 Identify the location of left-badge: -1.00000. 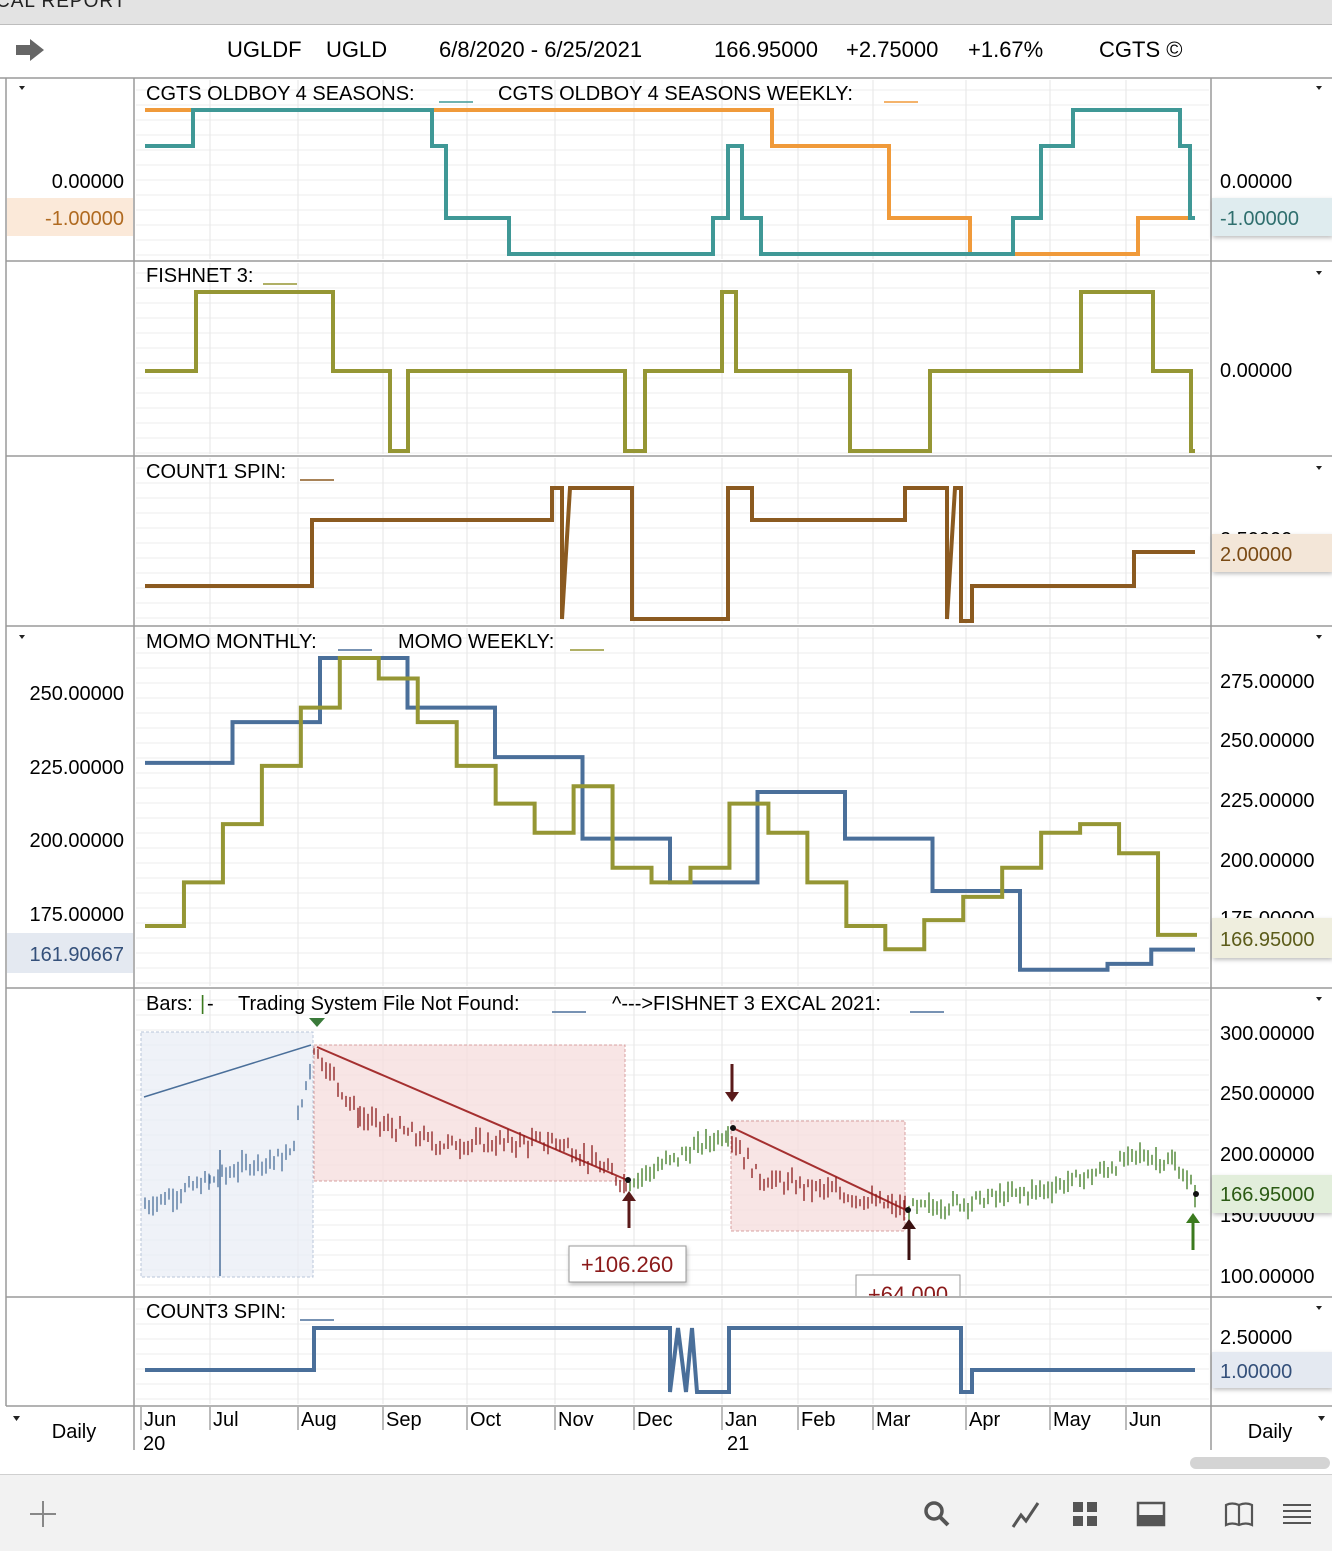
(84, 219).